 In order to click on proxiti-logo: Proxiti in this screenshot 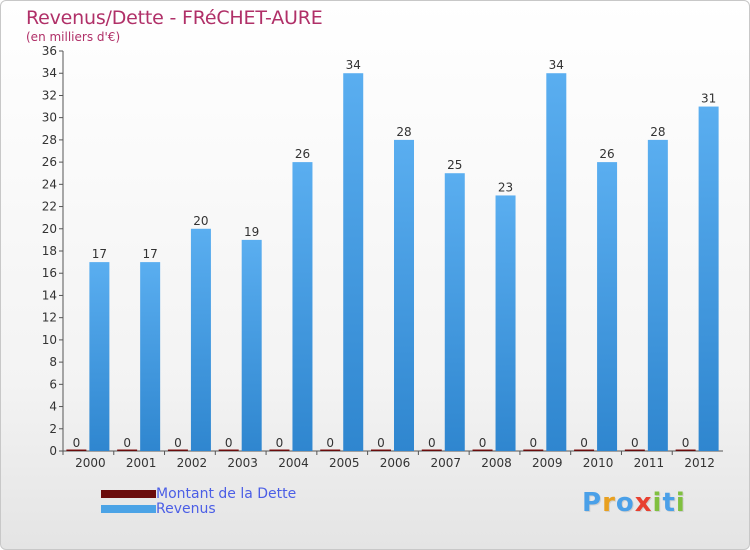, I will do `click(634, 503)`.